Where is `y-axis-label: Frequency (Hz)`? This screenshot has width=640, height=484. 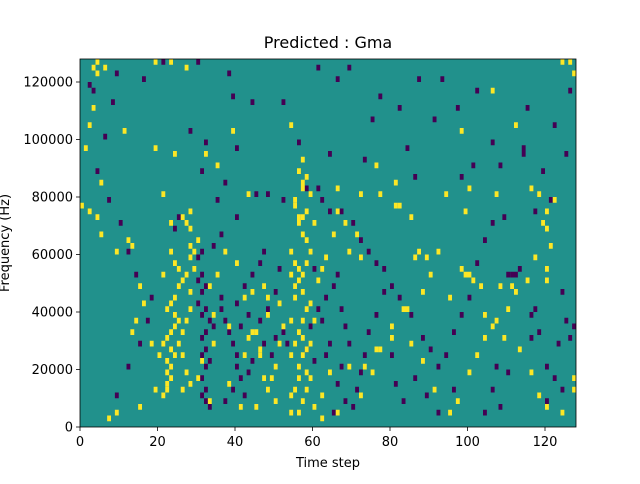
y-axis-label: Frequency (Hz) is located at coordinates (6, 243).